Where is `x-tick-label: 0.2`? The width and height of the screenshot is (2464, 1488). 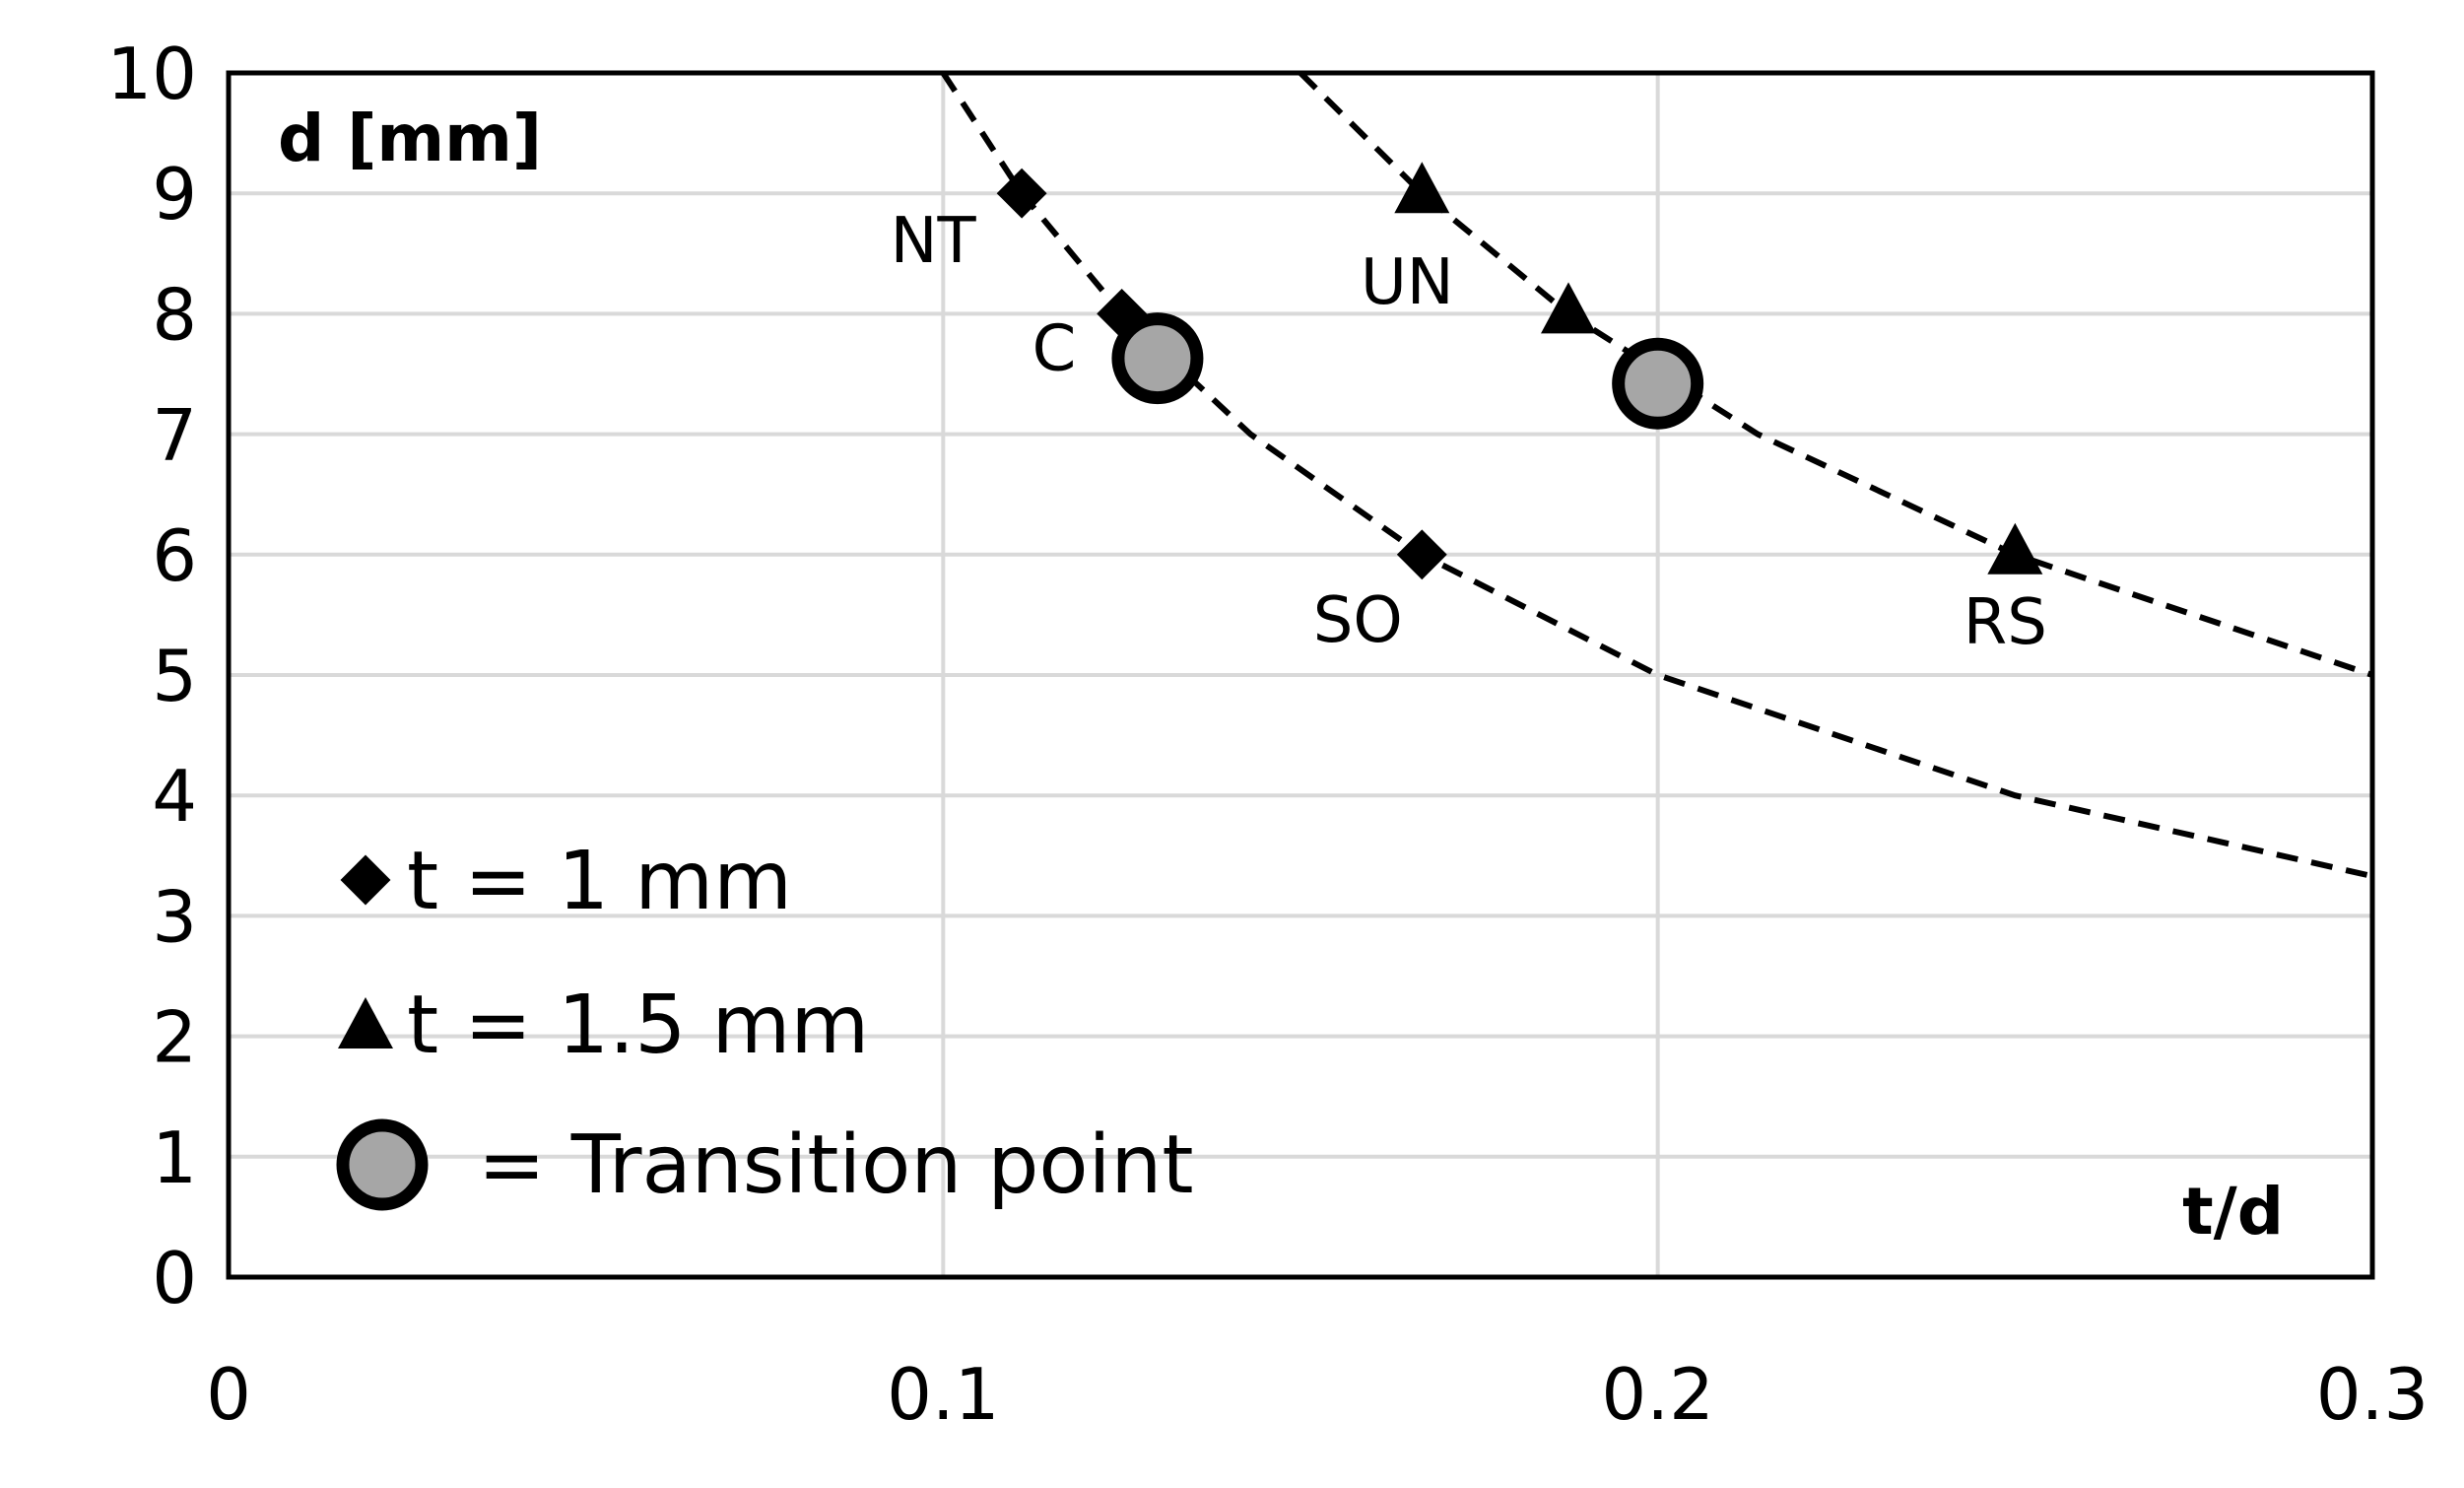
x-tick-label: 0.2 is located at coordinates (1658, 1394).